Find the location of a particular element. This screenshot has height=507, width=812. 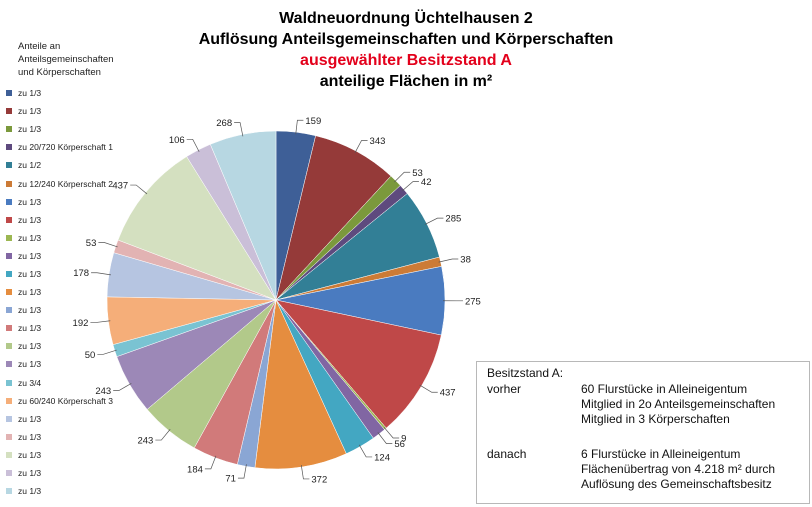

legend-title-line: und Körperschaften is located at coordinates (59, 72).